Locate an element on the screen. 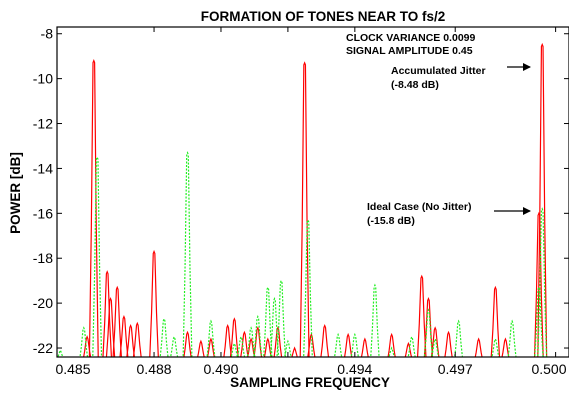  y-tick-label: -14 is located at coordinates (43, 168).